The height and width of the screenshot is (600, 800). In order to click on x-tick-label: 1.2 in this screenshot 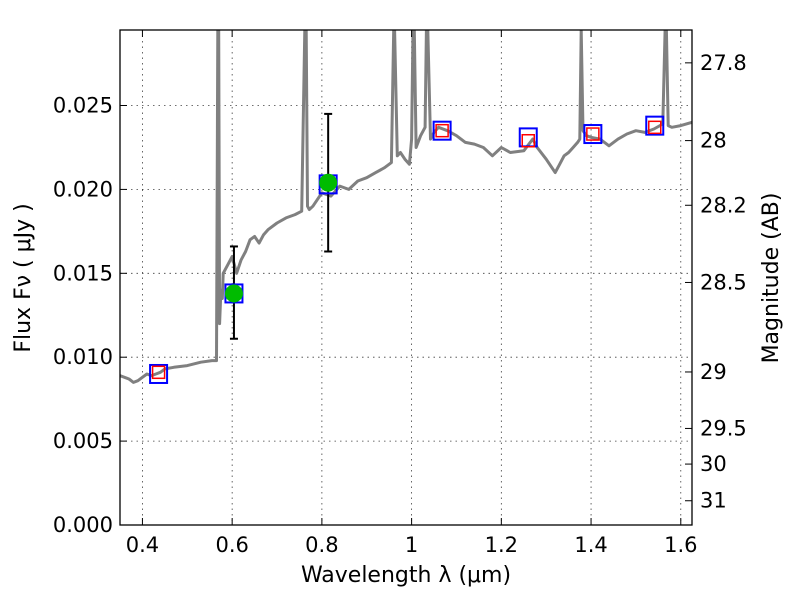, I will do `click(501, 545)`.